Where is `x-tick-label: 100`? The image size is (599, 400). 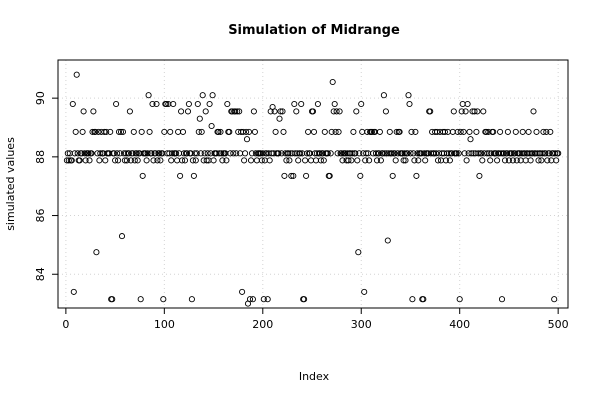
x-tick-label: 100 is located at coordinates (164, 324).